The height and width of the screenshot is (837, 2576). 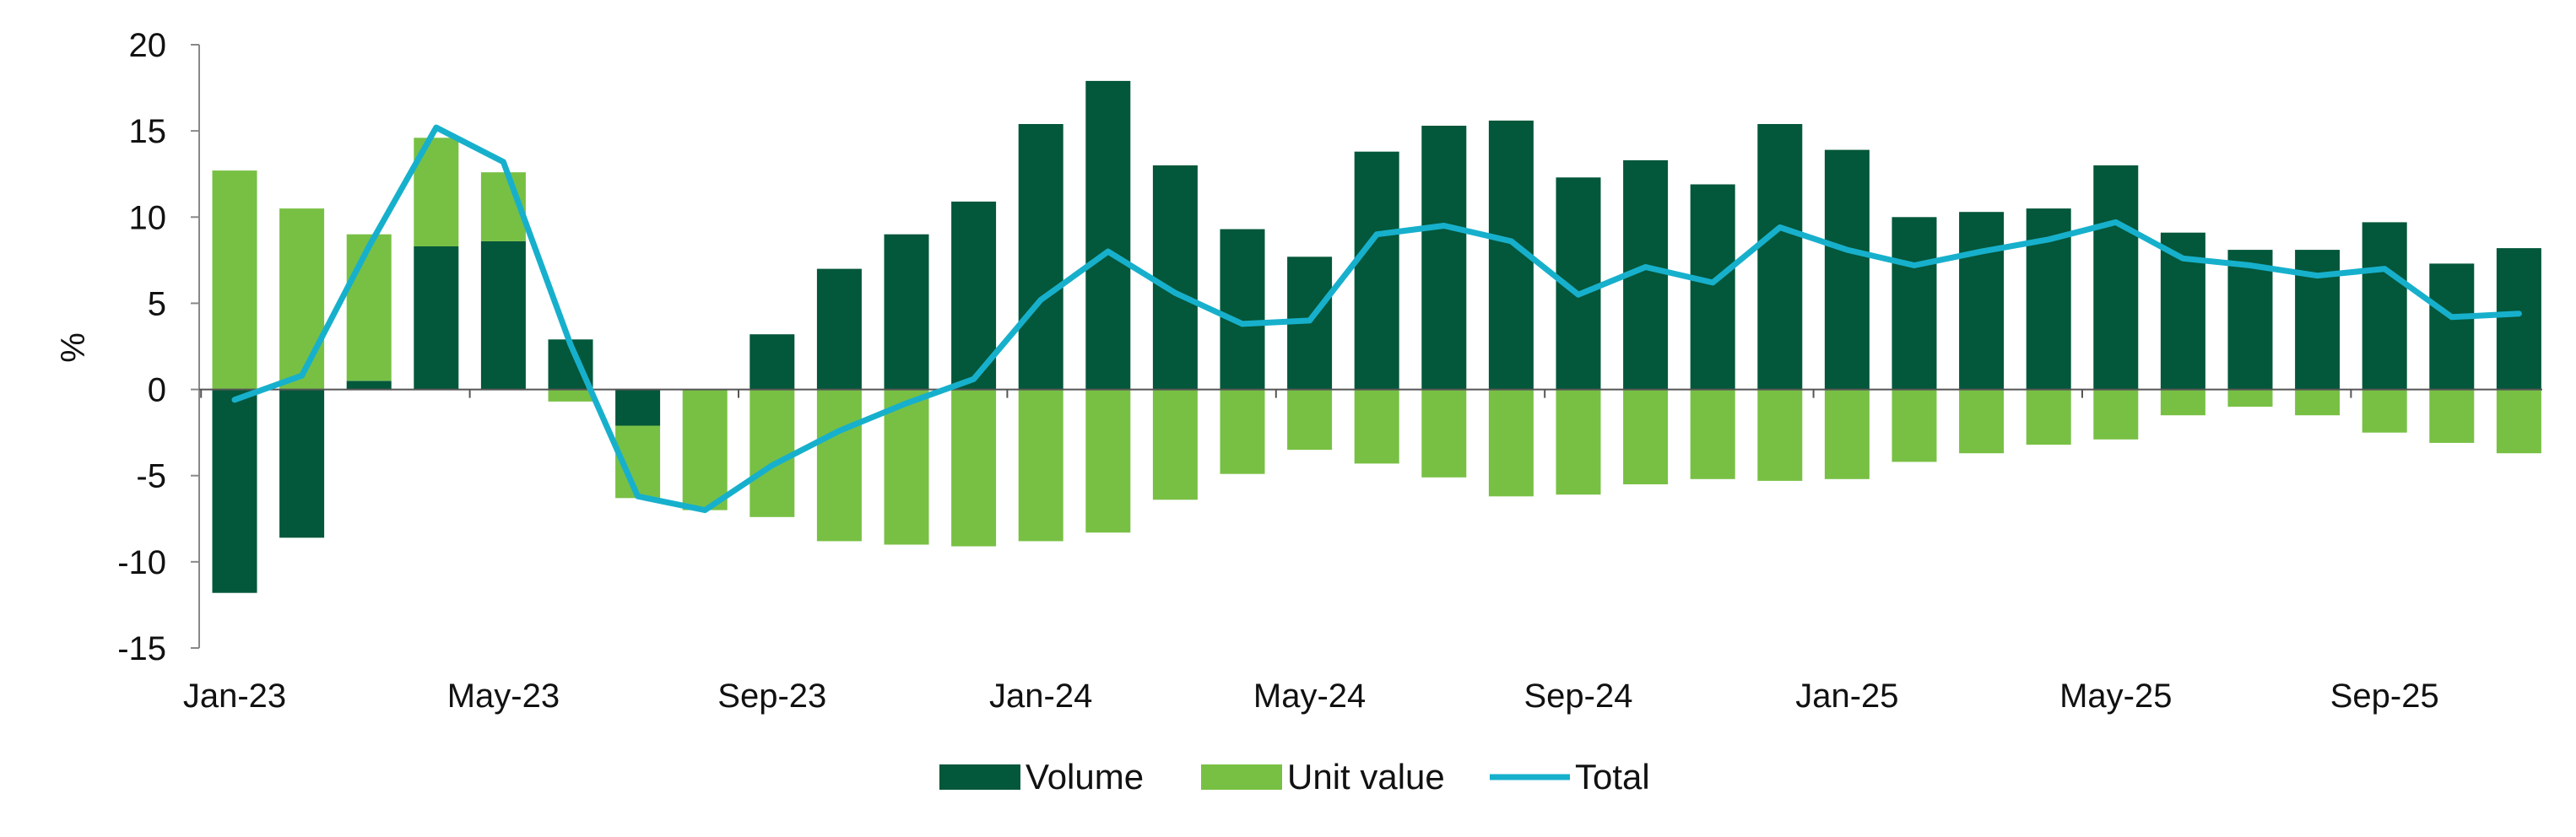 I want to click on x-tick-label: Jan-23, so click(x=235, y=696).